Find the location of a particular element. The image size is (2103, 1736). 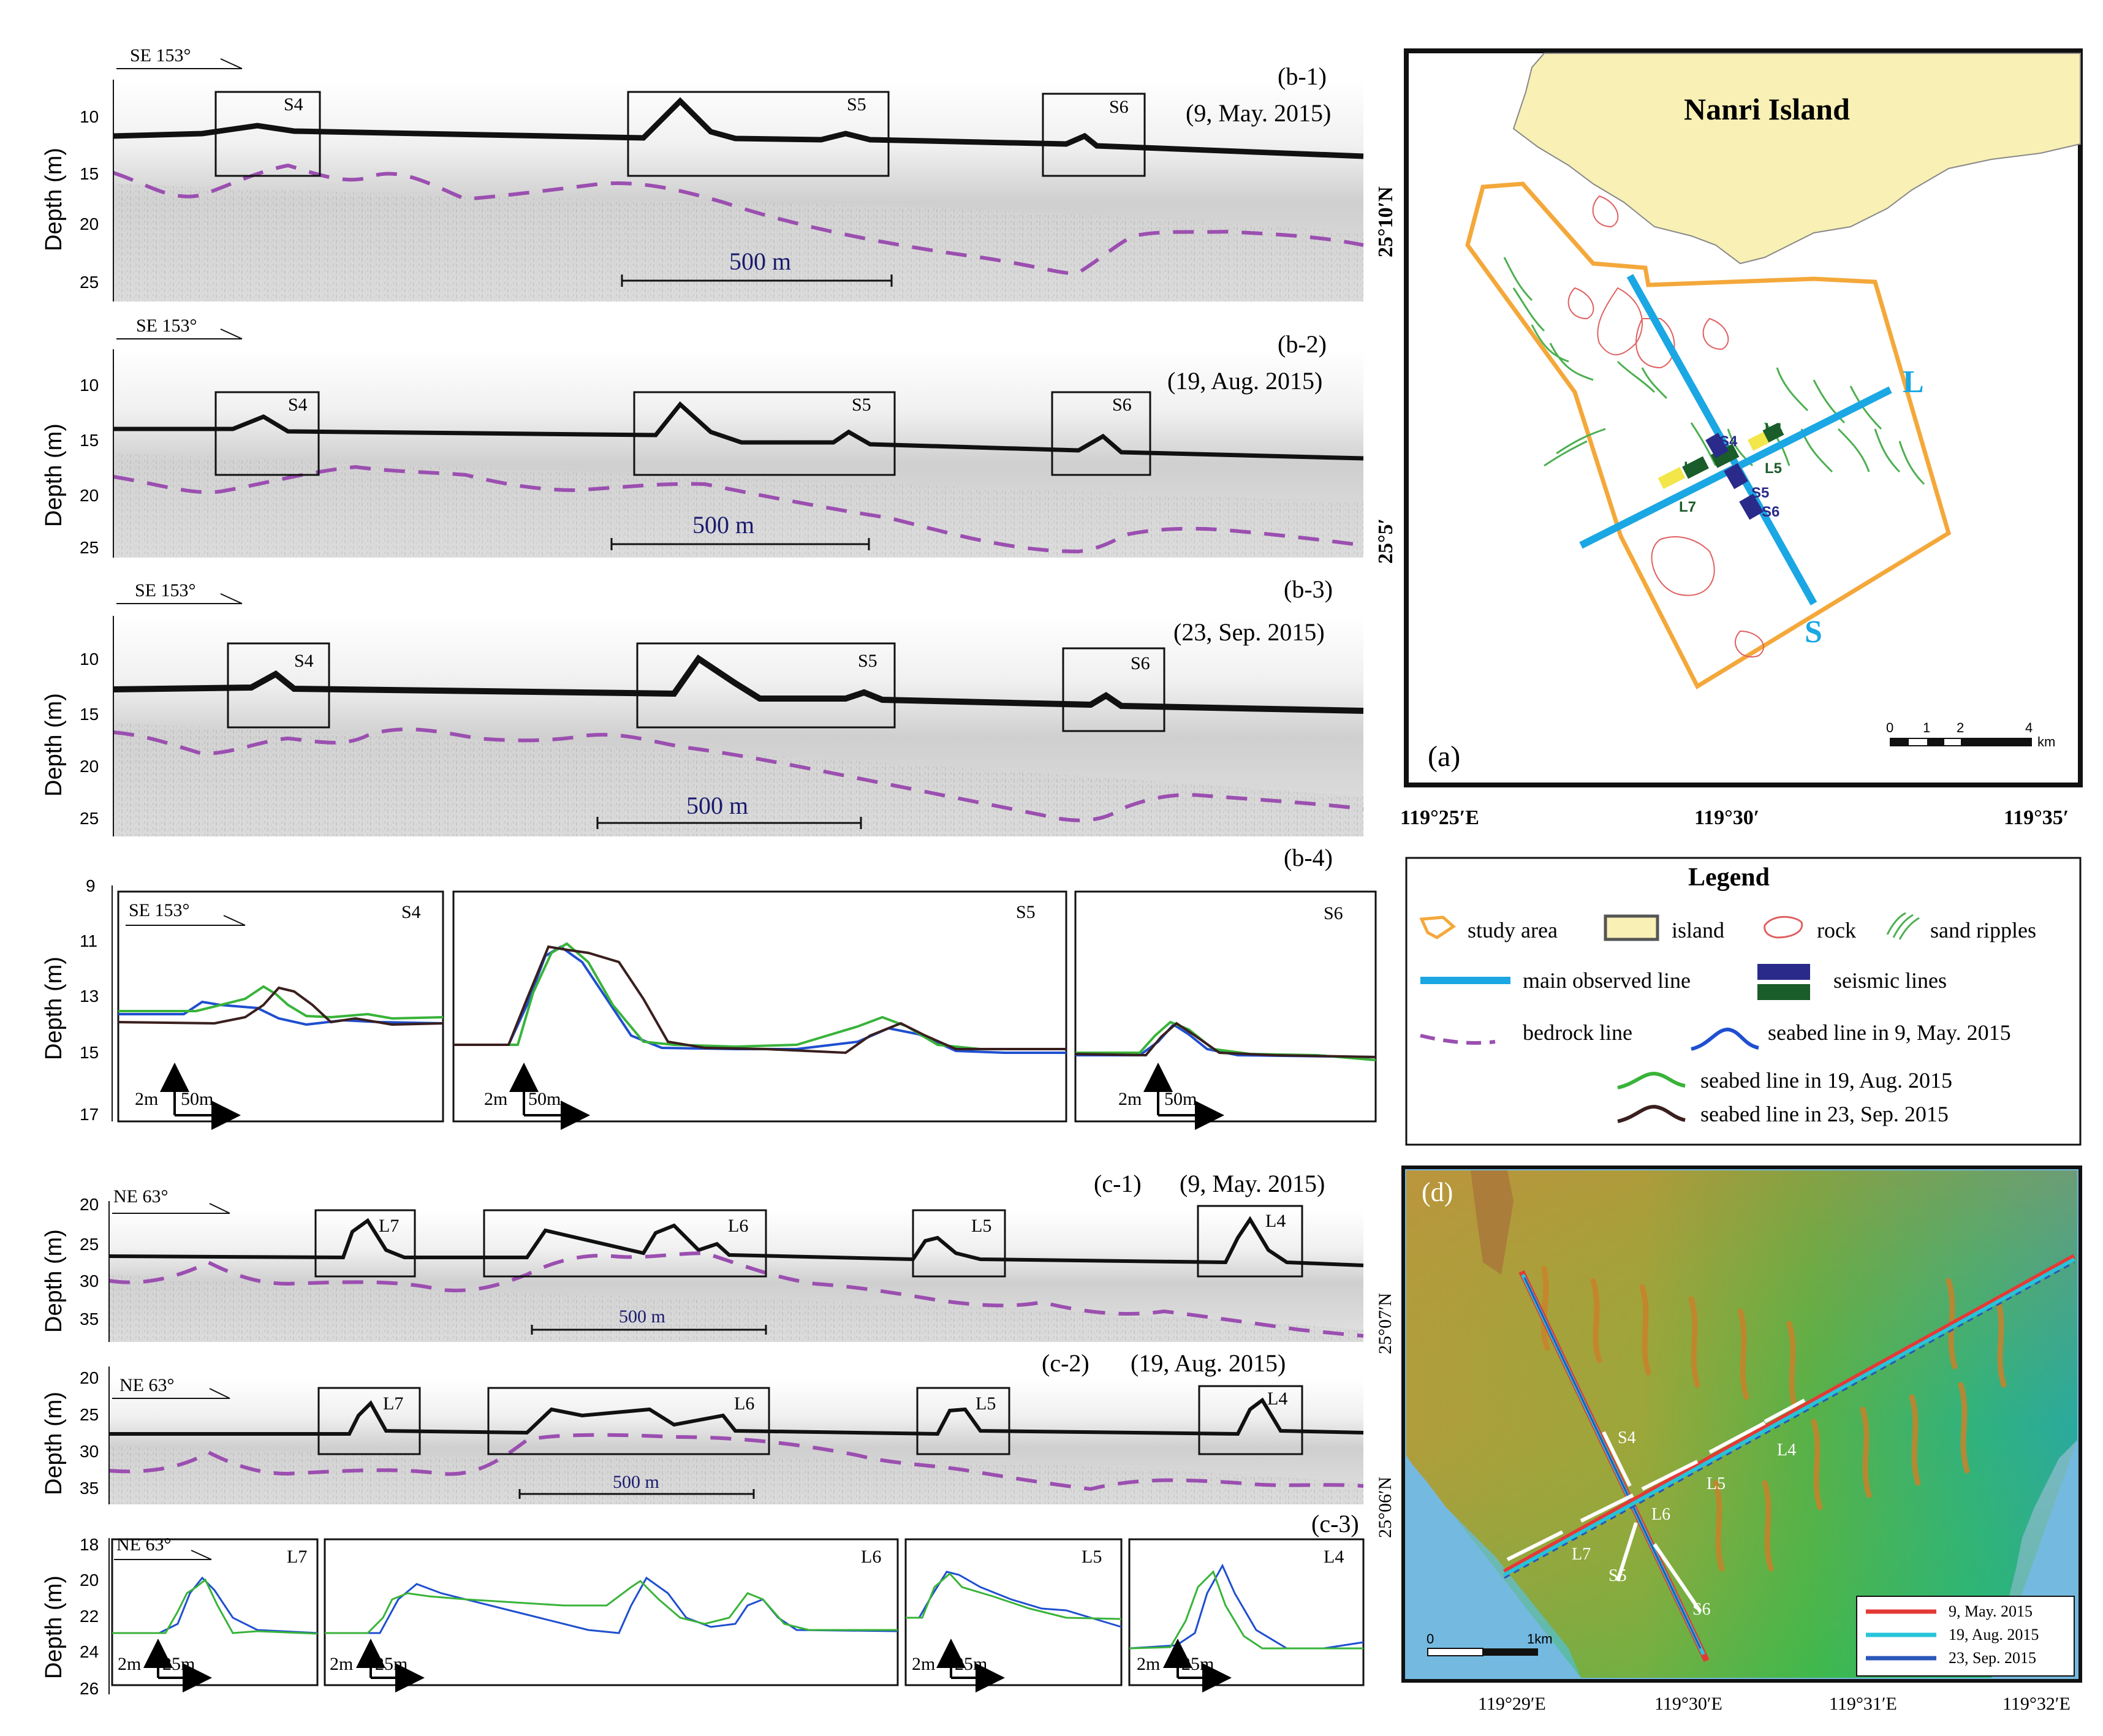

box-label-L4: L4 is located at coordinates (1276, 1221).